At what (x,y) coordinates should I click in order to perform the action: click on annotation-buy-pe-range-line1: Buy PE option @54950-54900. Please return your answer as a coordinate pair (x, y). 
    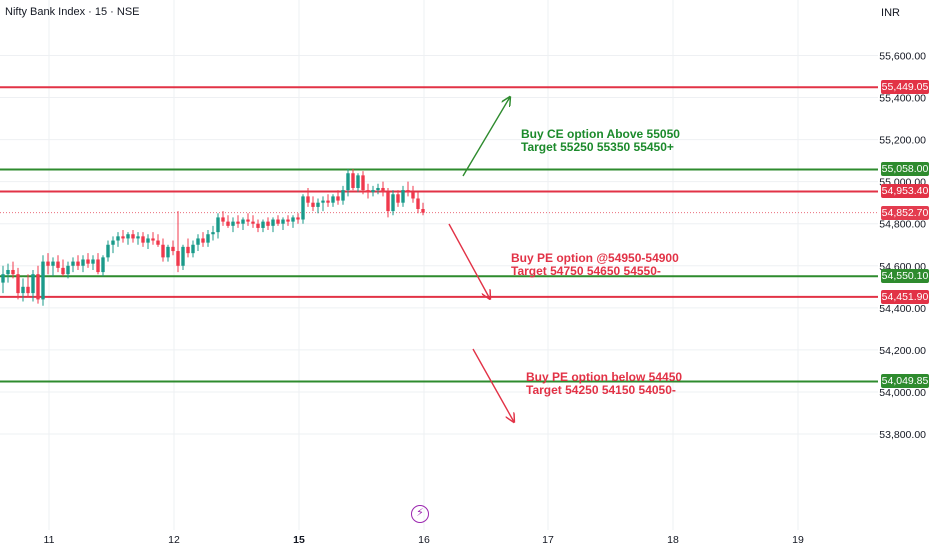
    Looking at the image, I should click on (595, 258).